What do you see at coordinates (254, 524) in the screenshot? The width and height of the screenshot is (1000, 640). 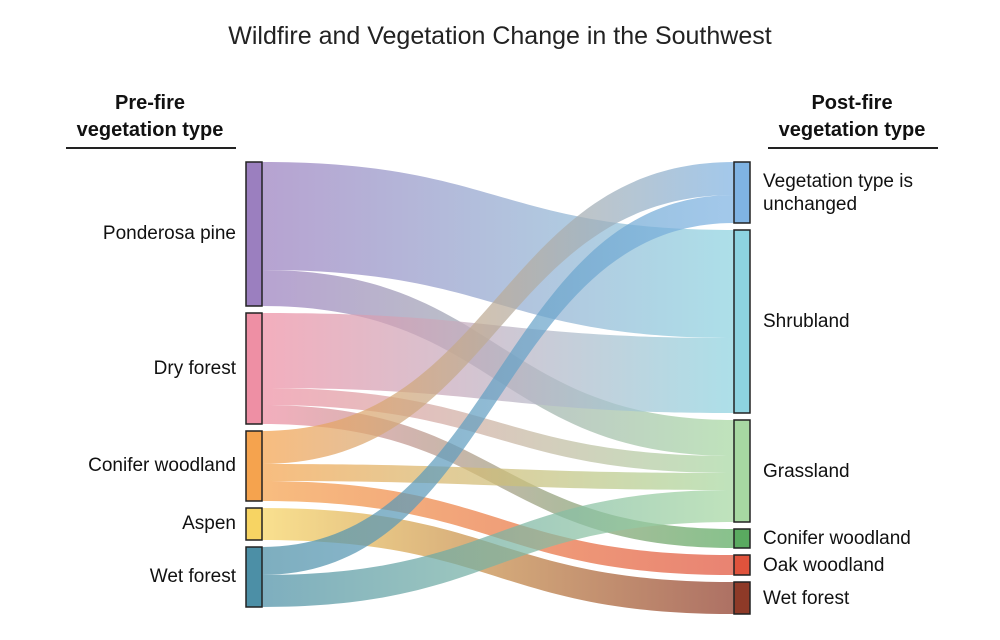 I see `source-node-aspen` at bounding box center [254, 524].